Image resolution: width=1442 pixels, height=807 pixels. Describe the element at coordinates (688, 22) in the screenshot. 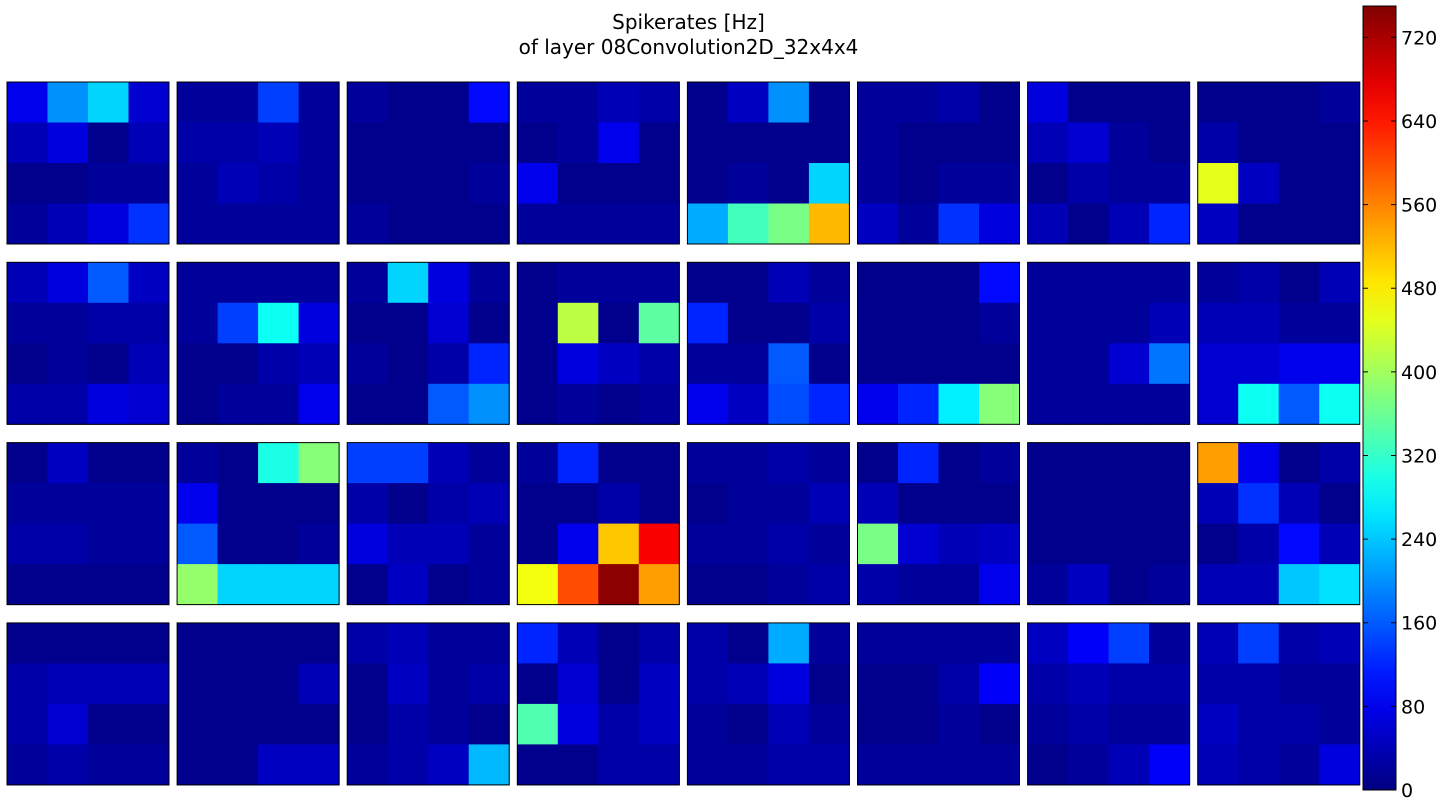

I see `chart-title-line-1: Spikerates [Hz]` at that location.